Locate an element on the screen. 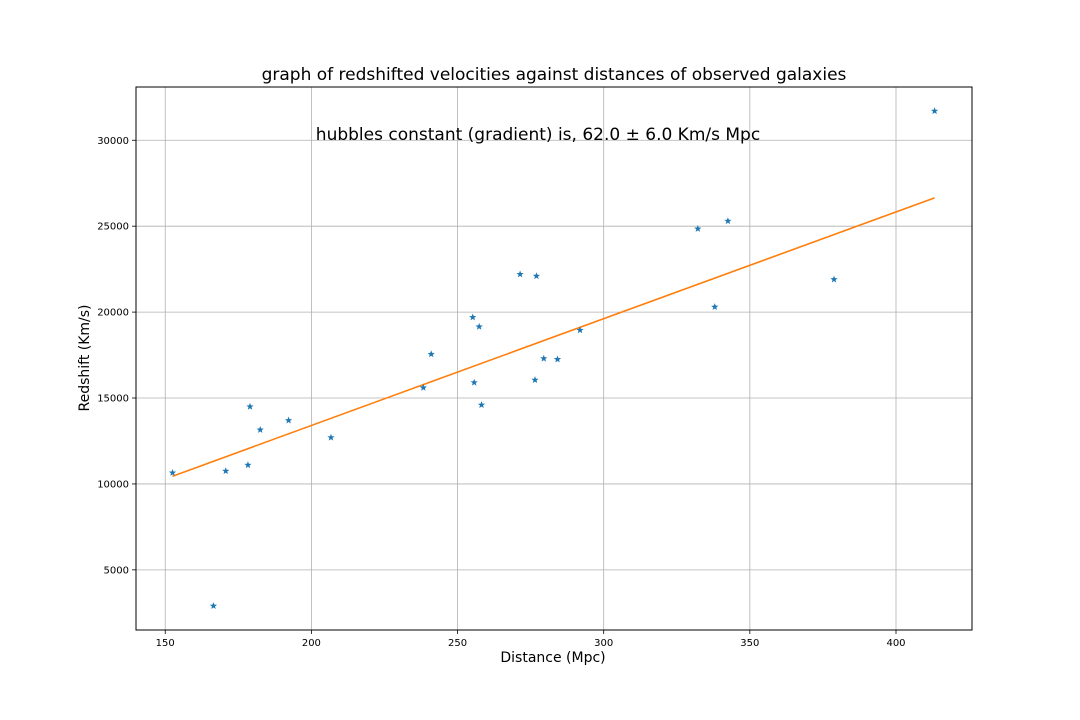 The width and height of the screenshot is (1080, 720). x-tick-label: 200 is located at coordinates (311, 643).